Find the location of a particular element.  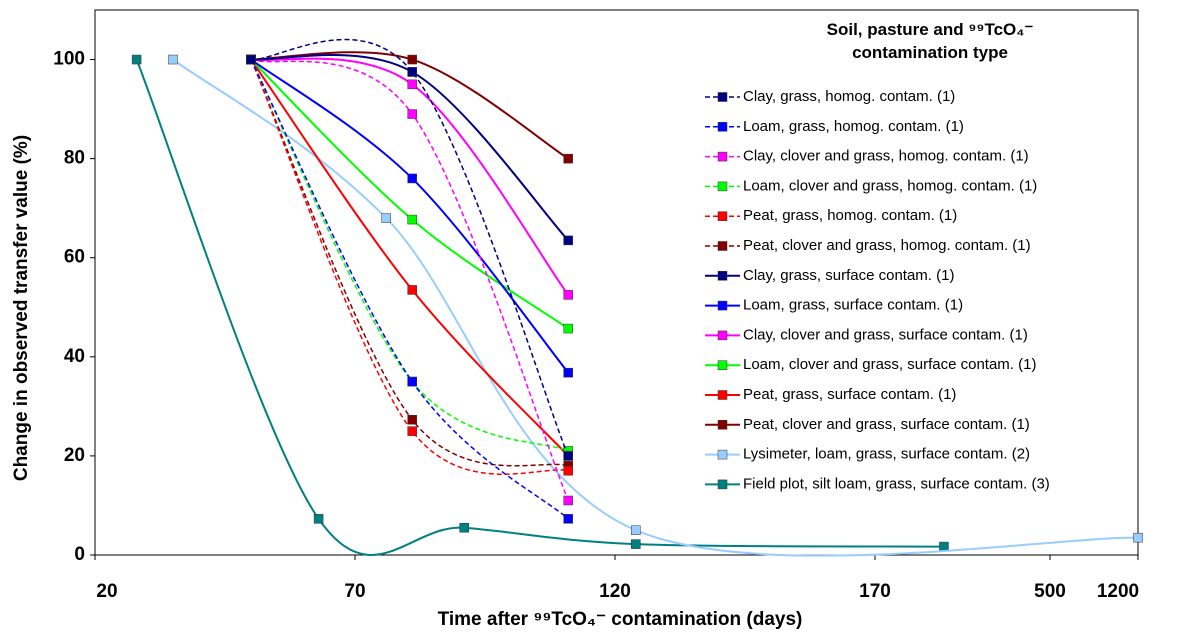

y-tick-label: 0 is located at coordinates (79, 554).